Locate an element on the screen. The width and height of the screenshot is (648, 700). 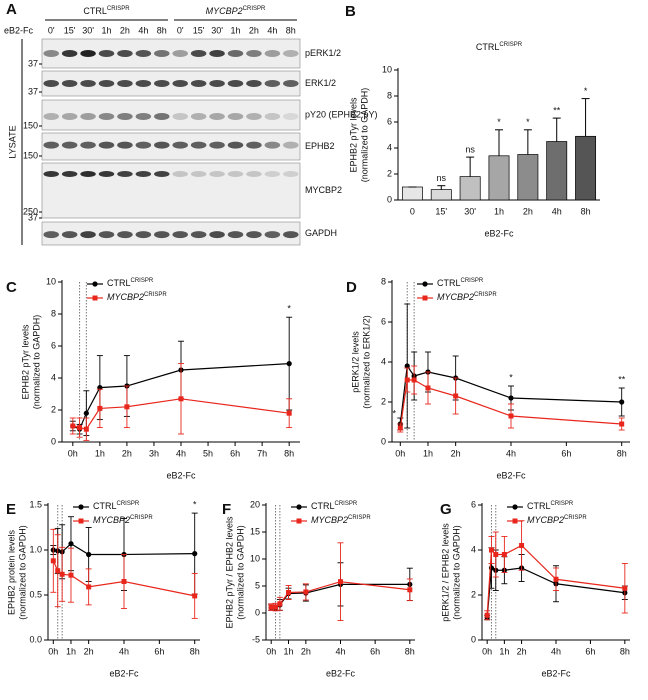
x-tick-label: 0h is located at coordinates (73, 453).